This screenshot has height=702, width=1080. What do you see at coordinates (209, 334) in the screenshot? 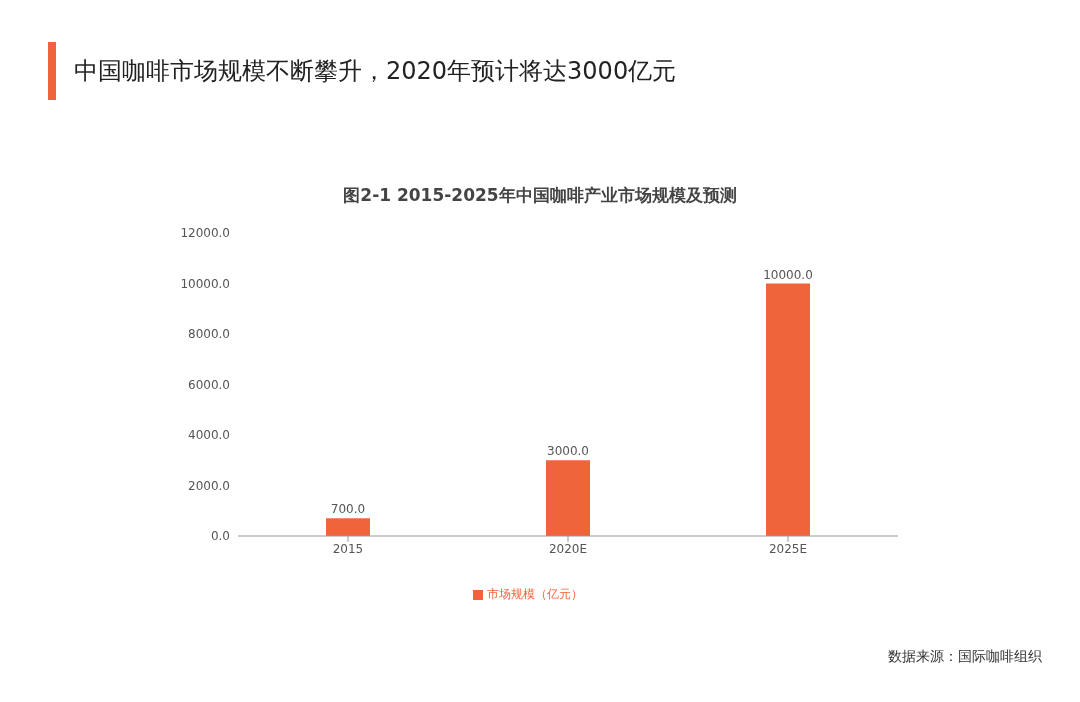
I see `y-tick-label: 8000.0` at bounding box center [209, 334].